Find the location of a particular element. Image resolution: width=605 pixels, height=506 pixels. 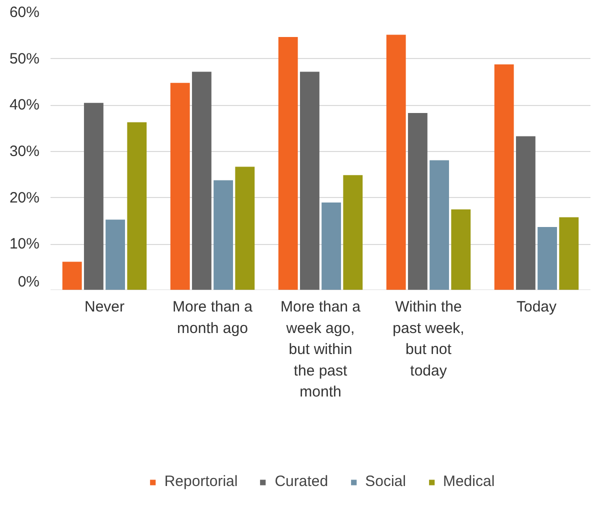

legend-label: Reportorial is located at coordinates (201, 481).